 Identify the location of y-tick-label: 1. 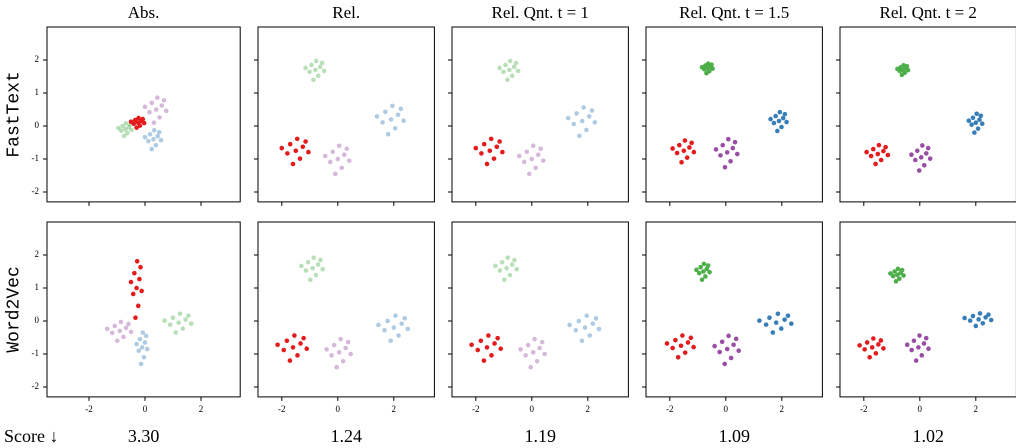
(37, 287).